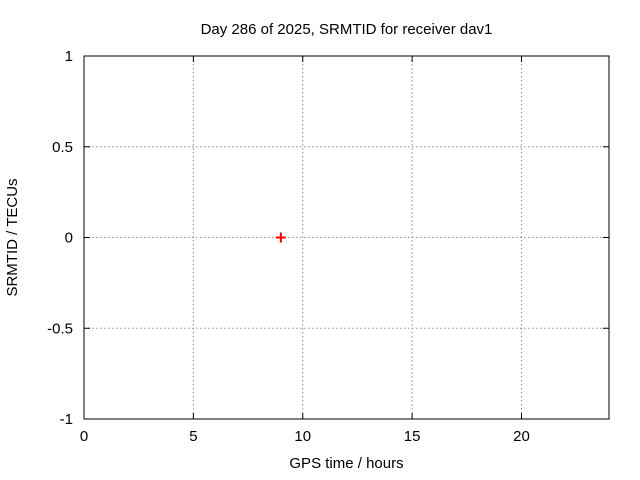 The height and width of the screenshot is (480, 640). Describe the element at coordinates (62, 147) in the screenshot. I see `y-tick-label: 0.5` at that location.